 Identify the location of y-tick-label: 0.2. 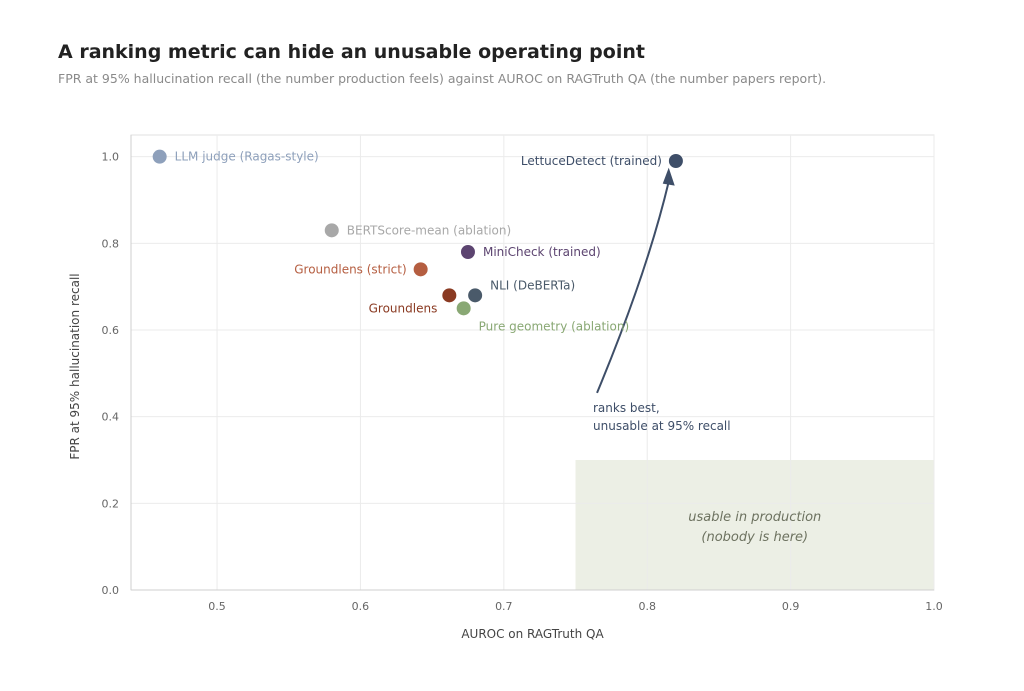
(111, 503).